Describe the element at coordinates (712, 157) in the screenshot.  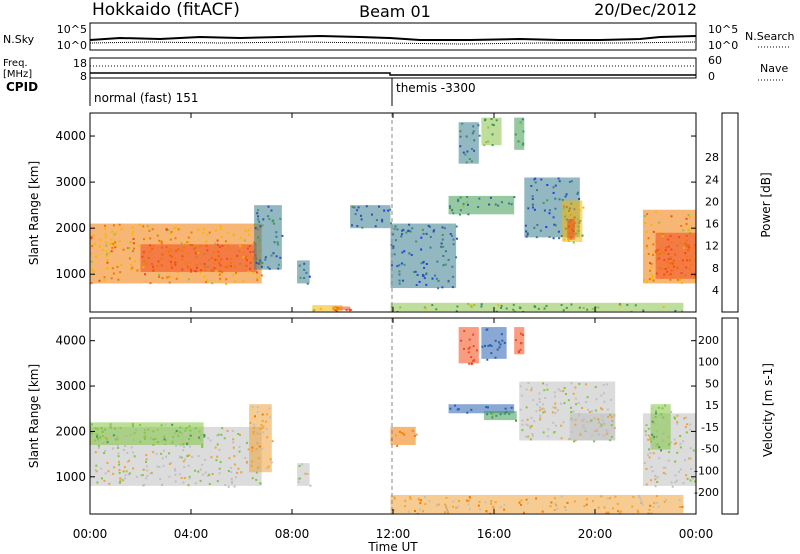
I see `power-colorbar-tick: 28` at that location.